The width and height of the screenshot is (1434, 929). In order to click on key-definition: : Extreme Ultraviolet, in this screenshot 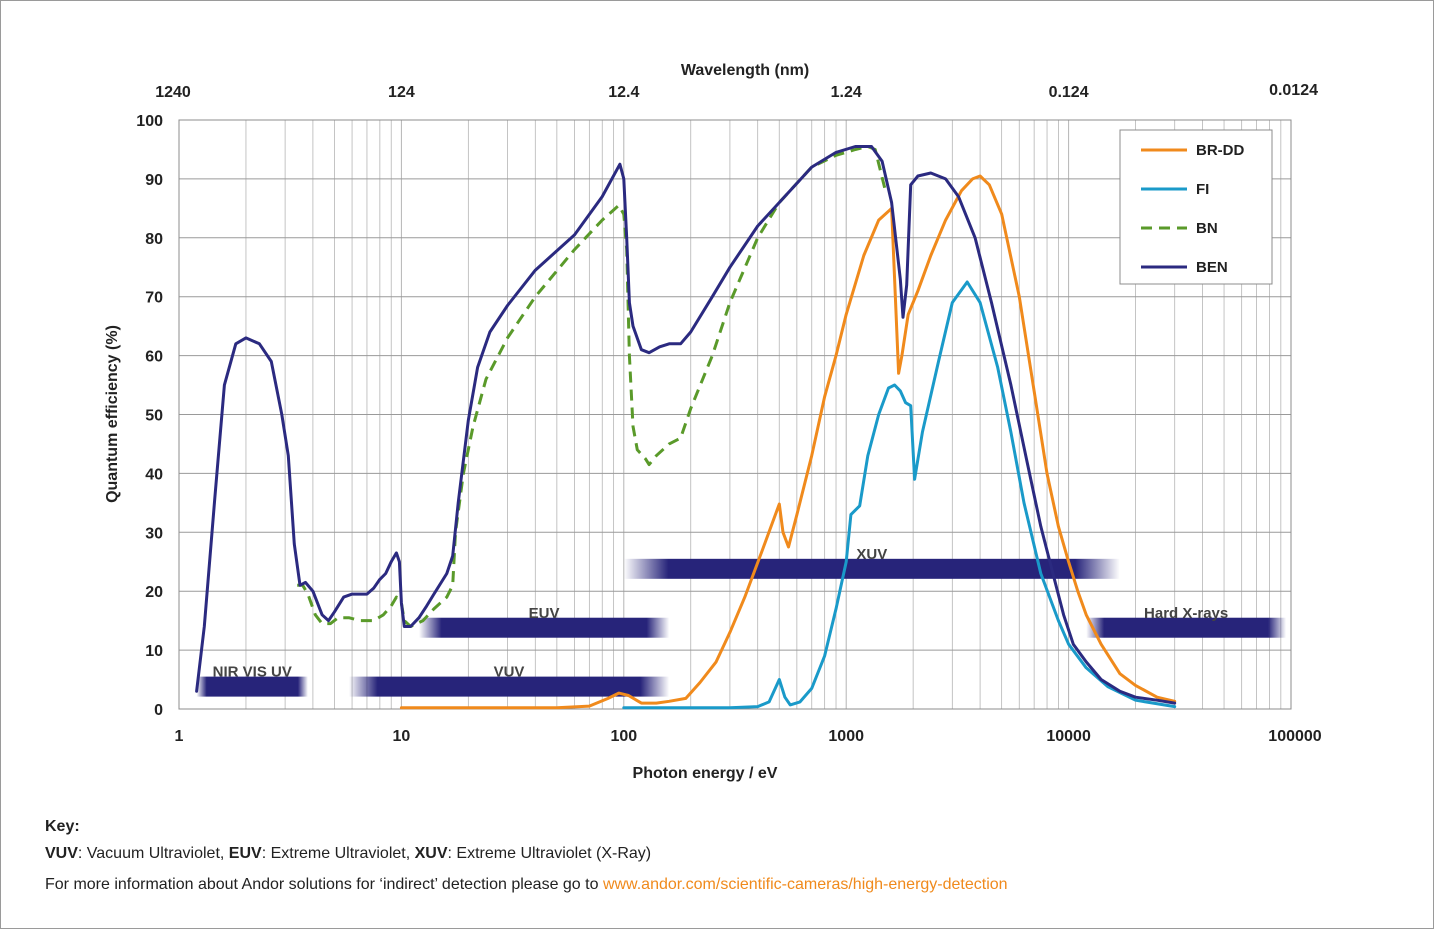, I will do `click(338, 853)`.